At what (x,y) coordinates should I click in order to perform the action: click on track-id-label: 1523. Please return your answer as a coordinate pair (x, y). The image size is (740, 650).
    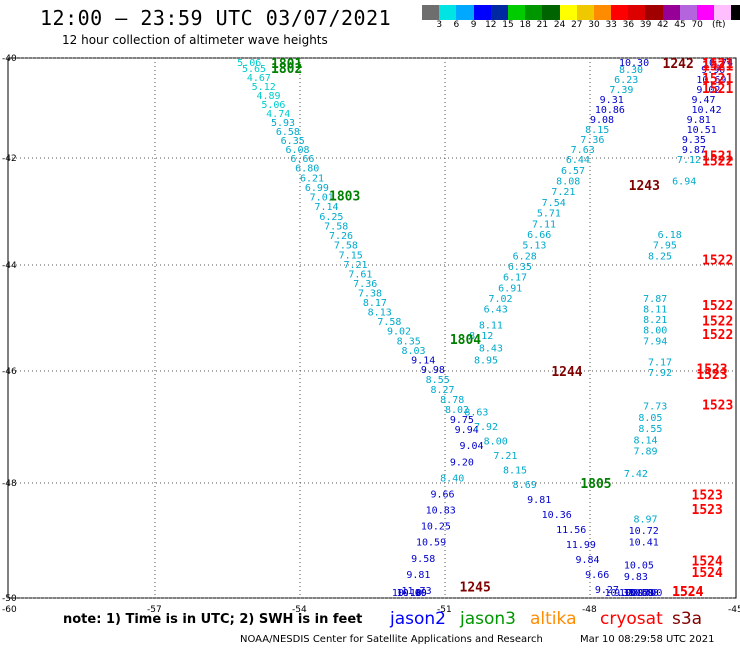
    Looking at the image, I should click on (717, 406).